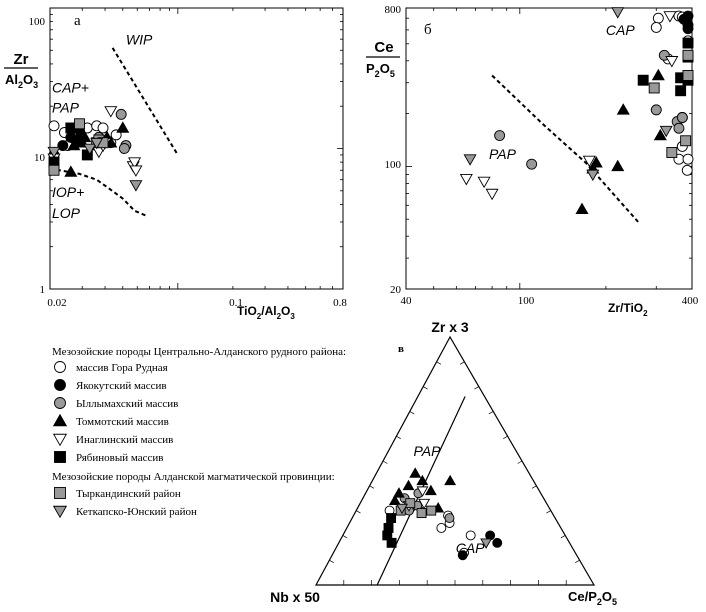 Image resolution: width=706 pixels, height=612 pixels. What do you see at coordinates (392, 74) in the screenshot?
I see `panel-b-ylabel-den-sub2: 5` at bounding box center [392, 74].